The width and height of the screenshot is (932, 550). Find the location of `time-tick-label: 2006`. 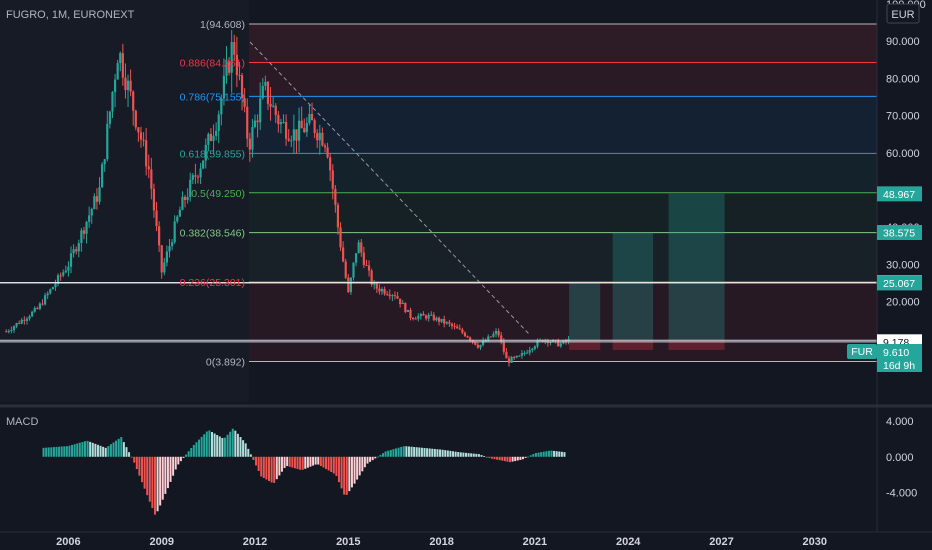

time-tick-label: 2006 is located at coordinates (68, 542).